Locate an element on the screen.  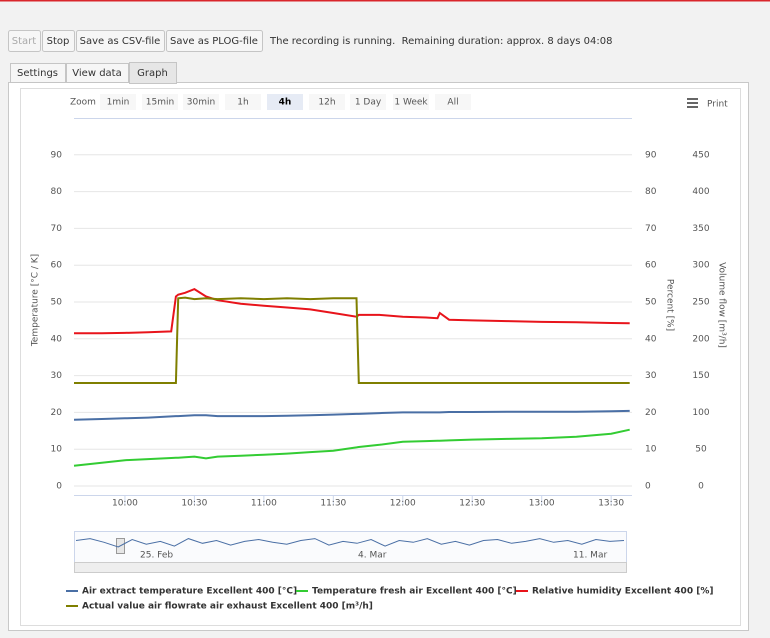
y2-tick-label: 90 is located at coordinates (651, 155).